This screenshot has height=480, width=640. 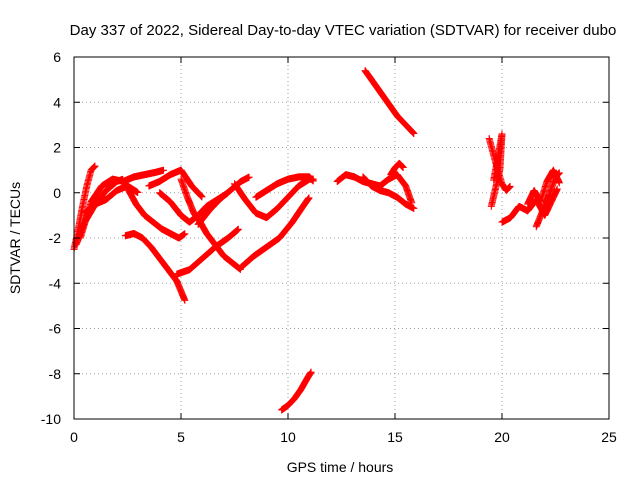 I want to click on y-tick-label: -8, so click(x=55, y=374).